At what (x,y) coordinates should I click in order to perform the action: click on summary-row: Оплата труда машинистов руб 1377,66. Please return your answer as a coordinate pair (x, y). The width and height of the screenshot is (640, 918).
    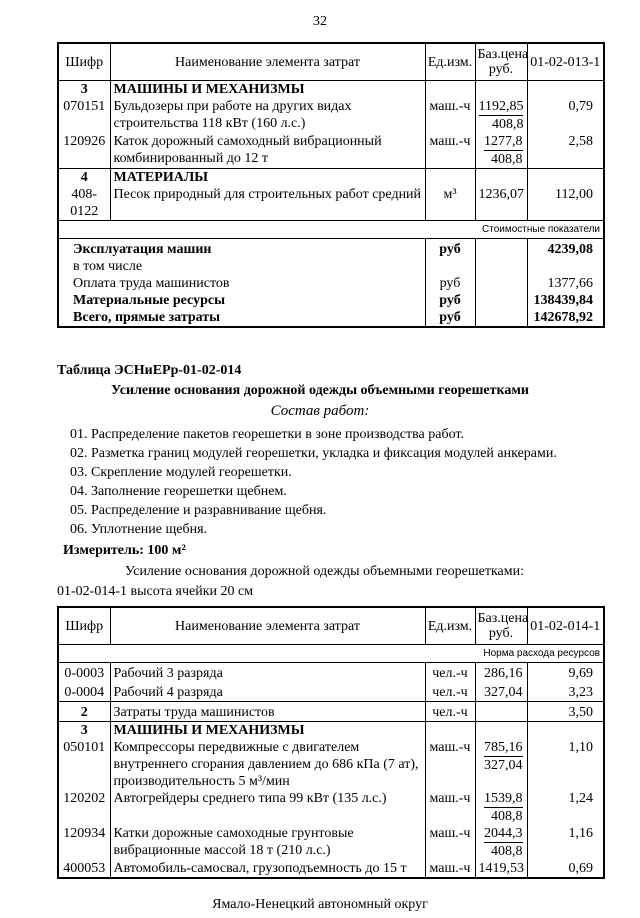
    Looking at the image, I should click on (331, 283).